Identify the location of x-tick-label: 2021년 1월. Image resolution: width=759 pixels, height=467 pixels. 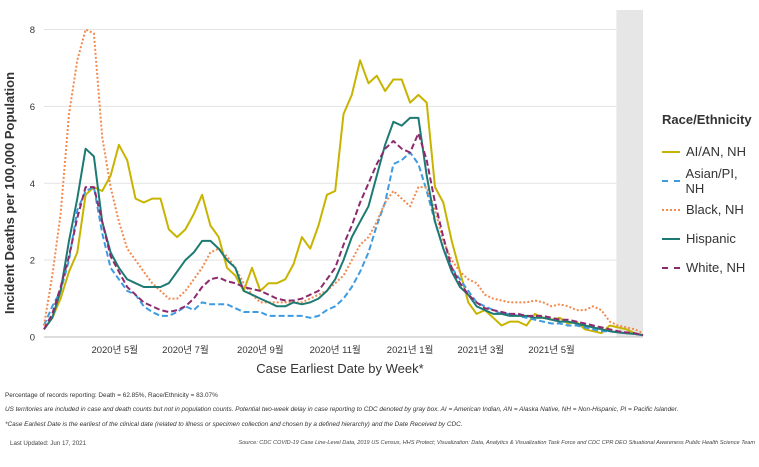
(410, 350).